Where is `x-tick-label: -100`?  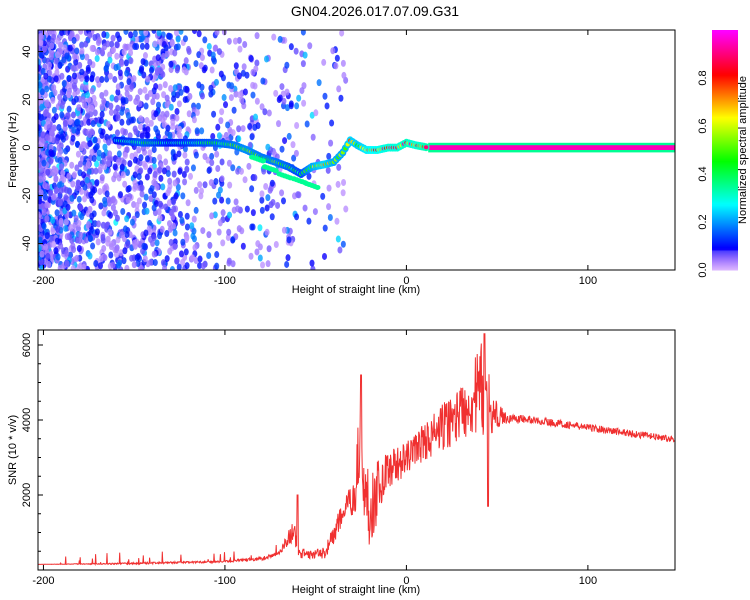 x-tick-label: -100 is located at coordinates (225, 281).